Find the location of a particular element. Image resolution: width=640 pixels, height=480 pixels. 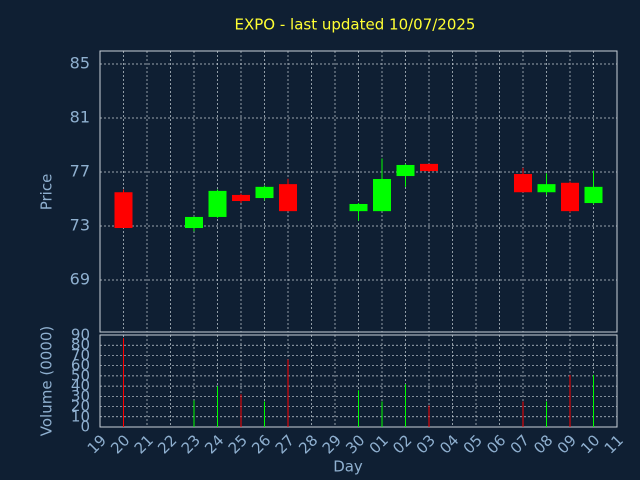

y-tick-label: 80 is located at coordinates (80, 345).